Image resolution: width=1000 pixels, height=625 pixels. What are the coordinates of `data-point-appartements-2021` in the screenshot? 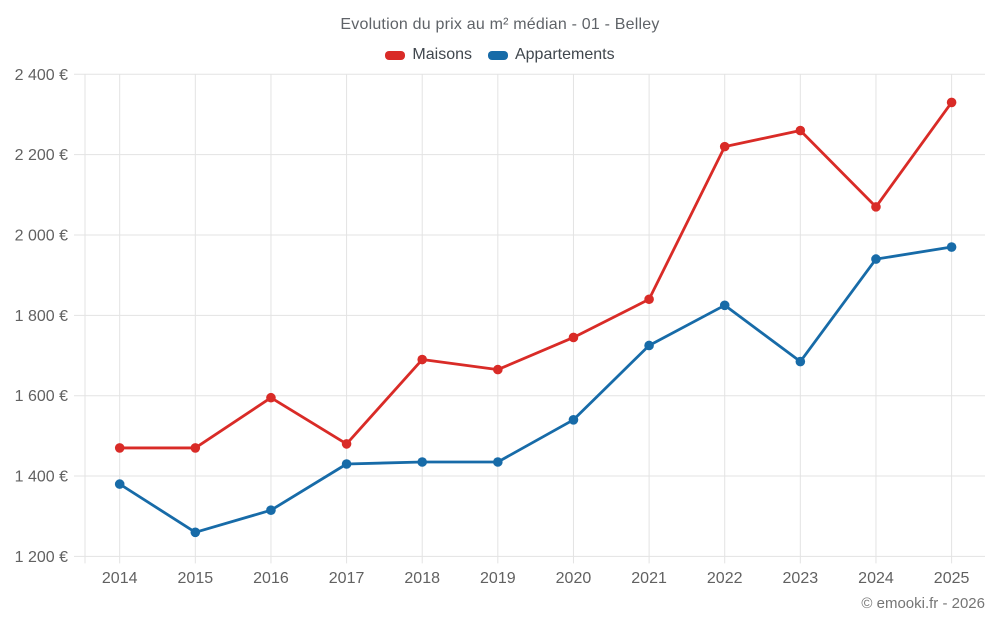 It's located at (649, 345).